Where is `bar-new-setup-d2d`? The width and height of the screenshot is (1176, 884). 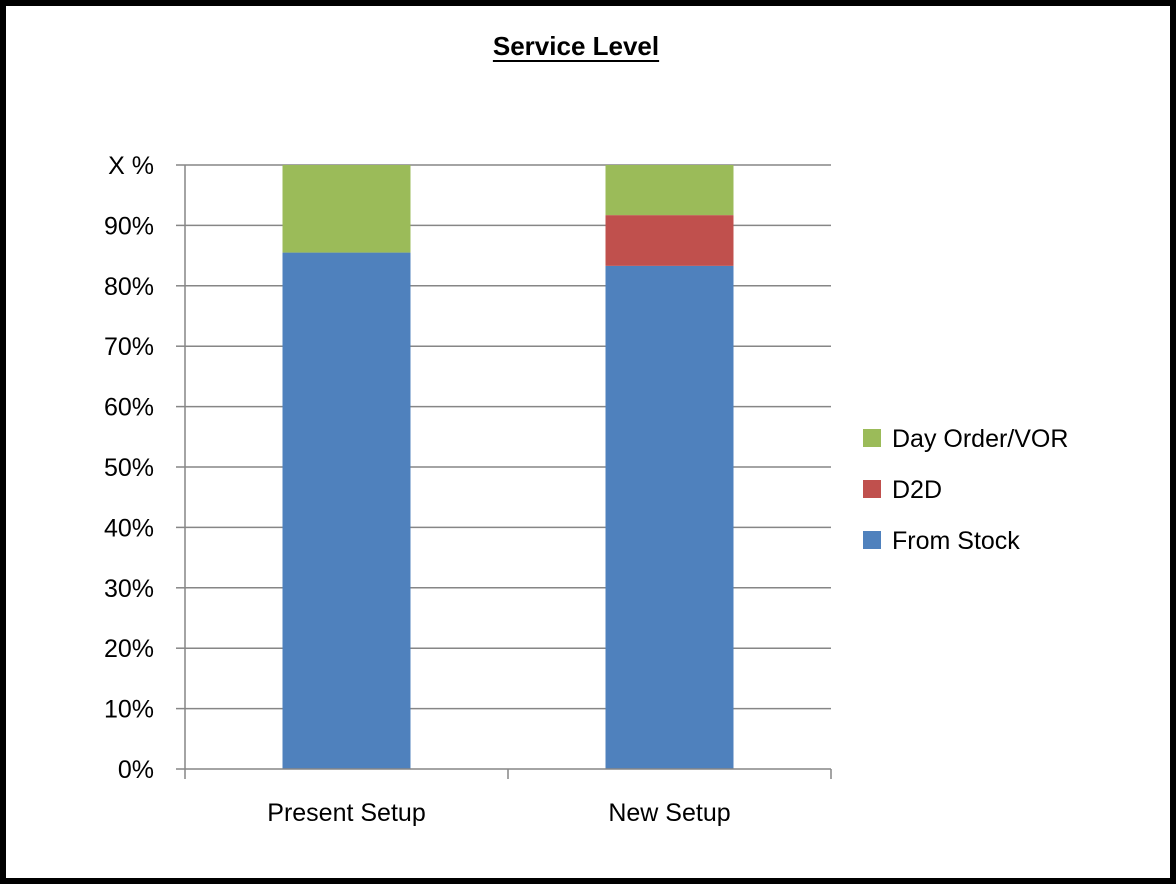
bar-new-setup-d2d is located at coordinates (669, 240).